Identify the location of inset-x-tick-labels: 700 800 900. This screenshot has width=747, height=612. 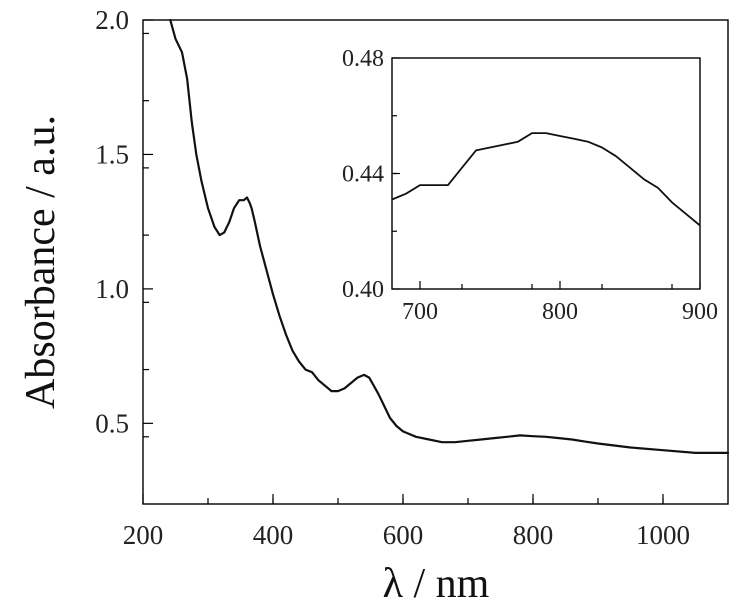
(560, 312).